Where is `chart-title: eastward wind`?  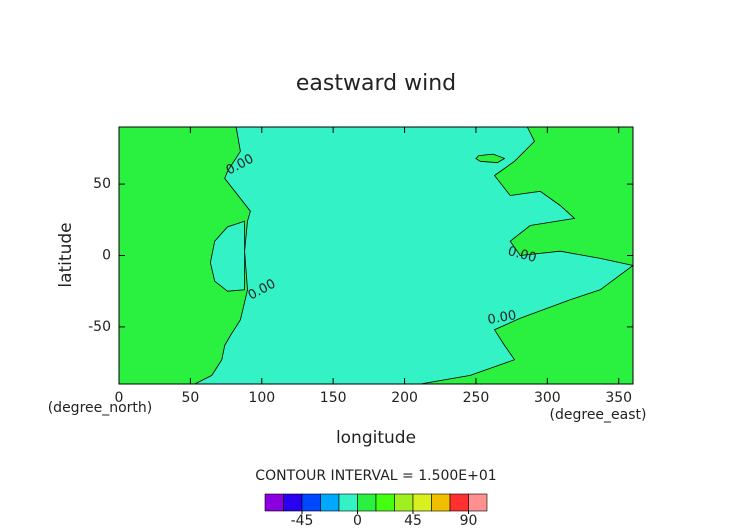 chart-title: eastward wind is located at coordinates (376, 83).